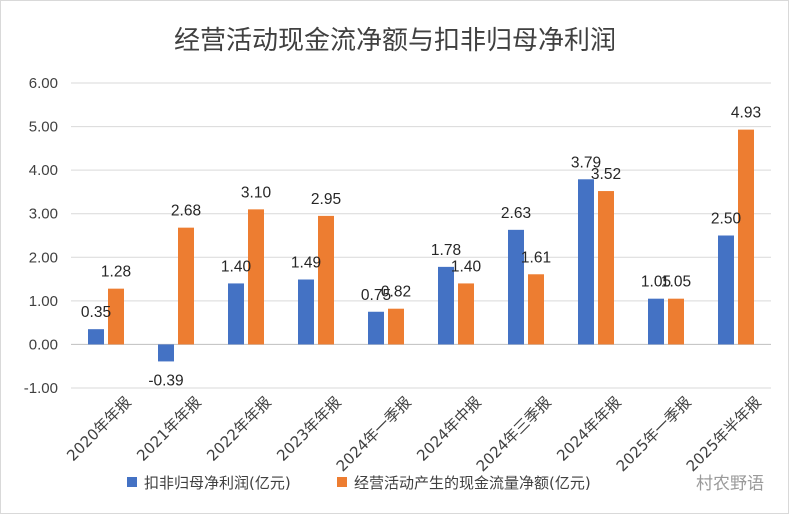 This screenshot has height=515, width=789. I want to click on data-label: 2.68, so click(186, 211).